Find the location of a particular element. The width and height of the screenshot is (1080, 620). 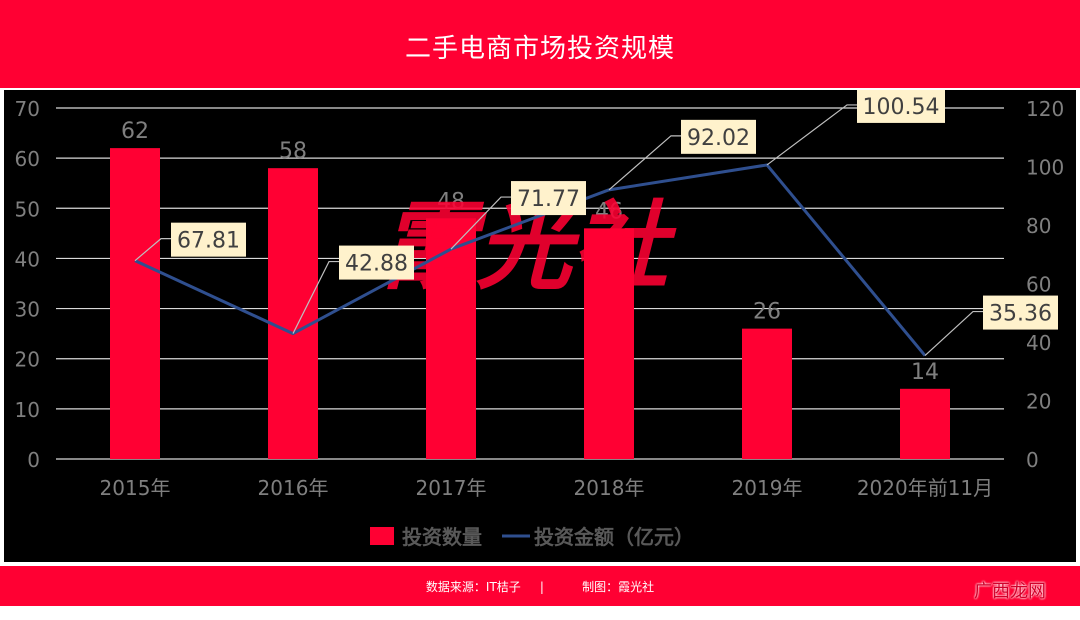

line-data-label: 100.54 is located at coordinates (855, 127).